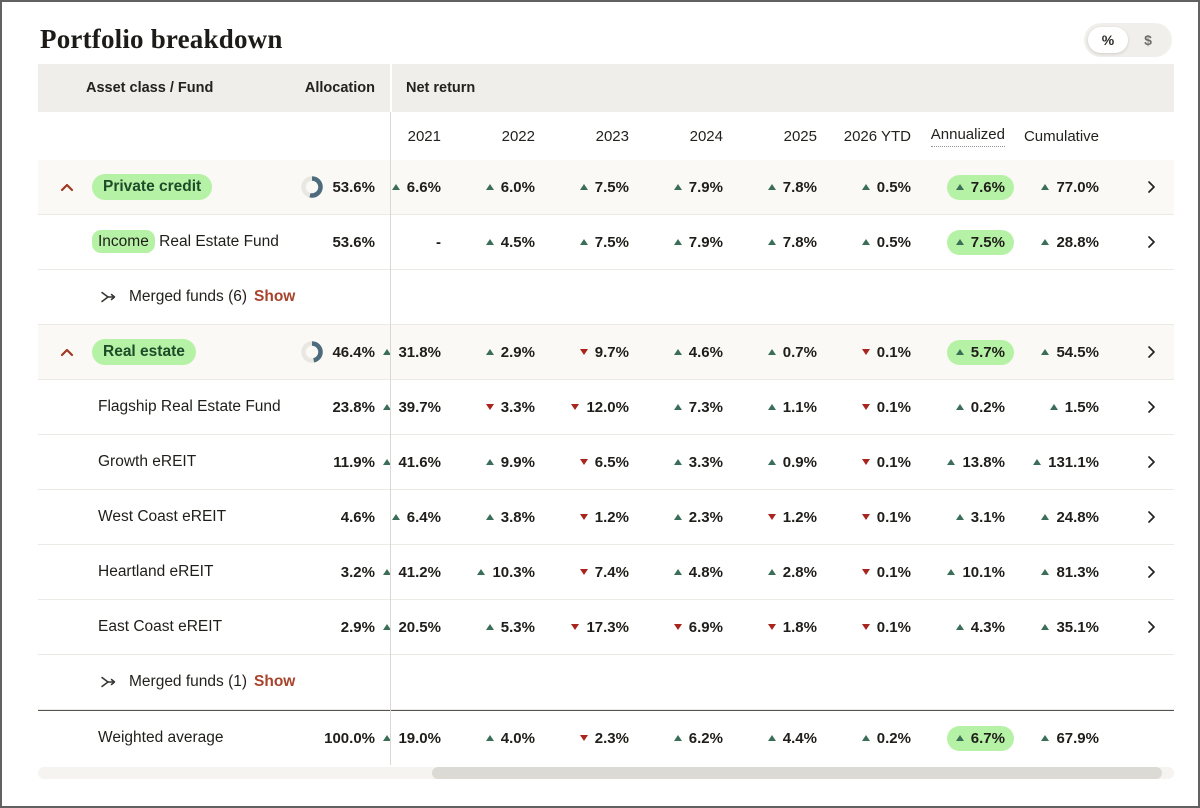  I want to click on return-cell-cumulative: 77.0%, so click(1052, 187).